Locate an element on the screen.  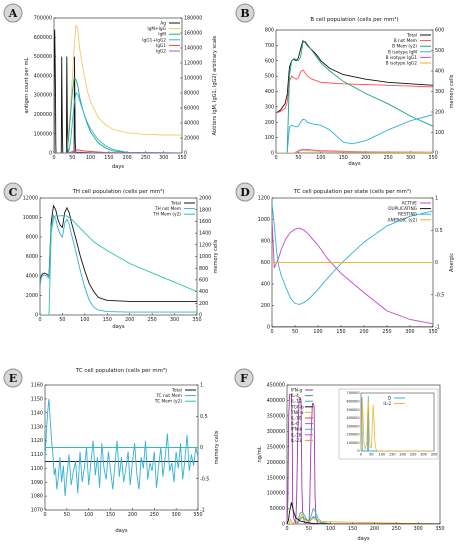
y-tick-label: 1130 is located at coordinates (37, 427).